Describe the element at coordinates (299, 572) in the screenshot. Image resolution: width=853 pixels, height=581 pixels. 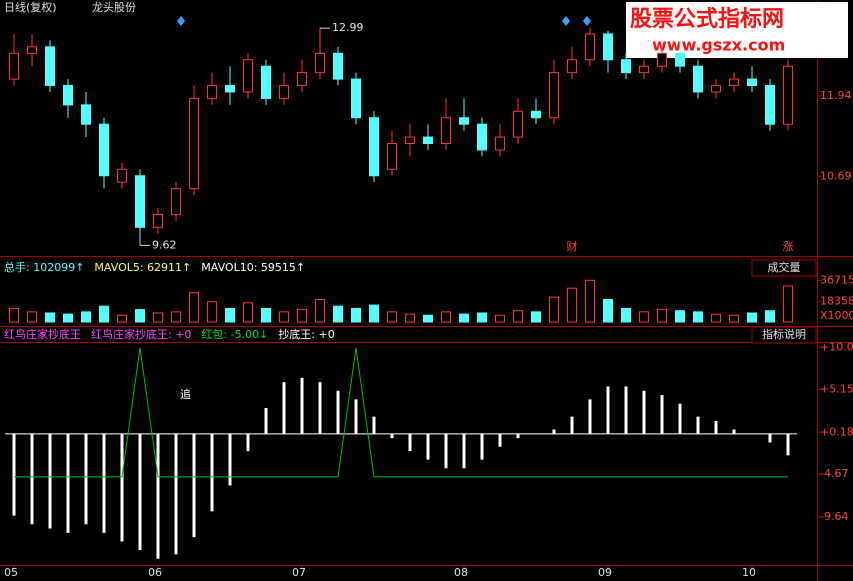
I see `x-tick-label: 07` at that location.